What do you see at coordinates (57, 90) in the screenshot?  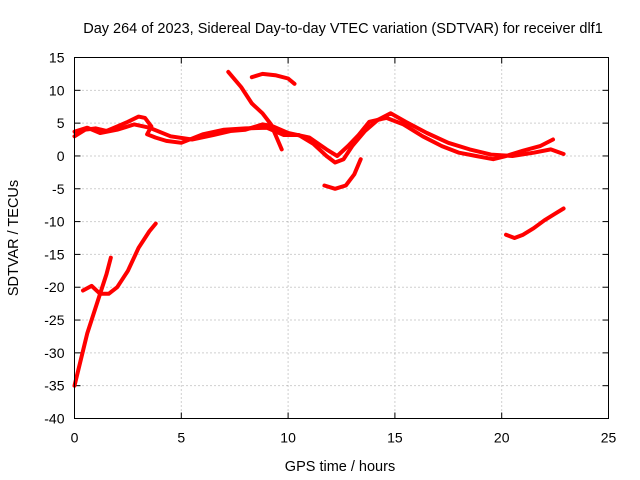 I see `y-tick-label: 10` at bounding box center [57, 90].